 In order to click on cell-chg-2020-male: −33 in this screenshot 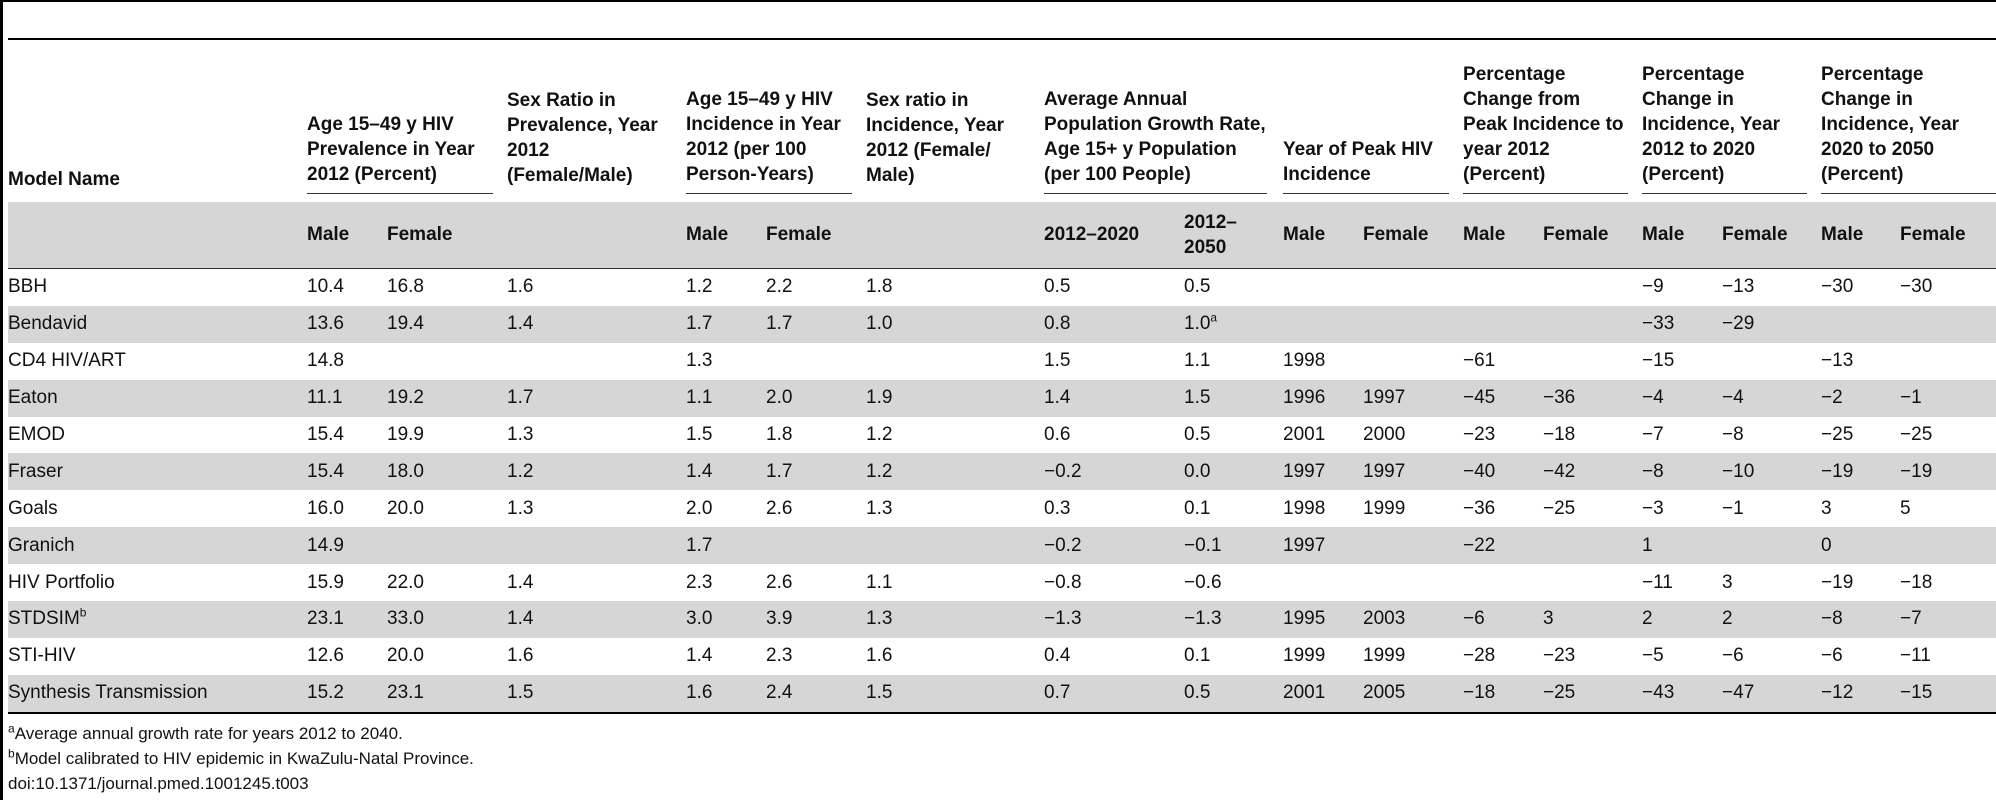, I will do `click(1682, 324)`.